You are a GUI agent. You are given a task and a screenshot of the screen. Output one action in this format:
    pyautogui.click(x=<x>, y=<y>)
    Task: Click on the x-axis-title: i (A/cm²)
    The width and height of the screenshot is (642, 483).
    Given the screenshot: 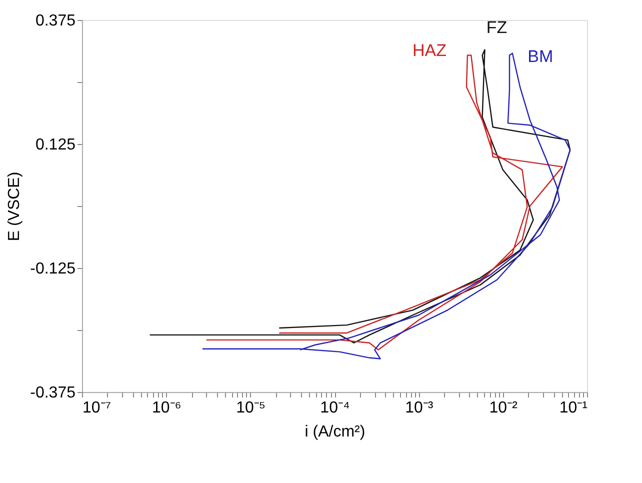 What is the action you would take?
    pyautogui.click(x=335, y=432)
    